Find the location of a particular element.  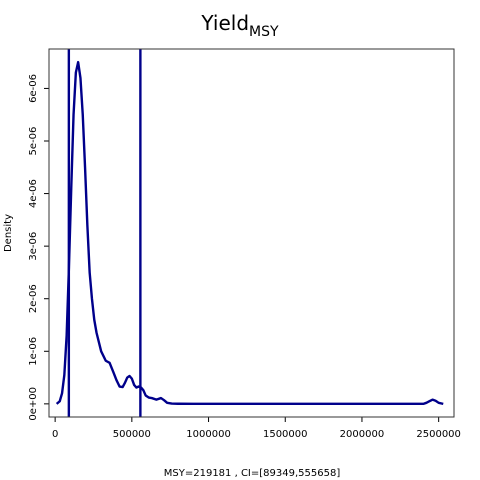

x-tick-label: 2000000 is located at coordinates (362, 434).